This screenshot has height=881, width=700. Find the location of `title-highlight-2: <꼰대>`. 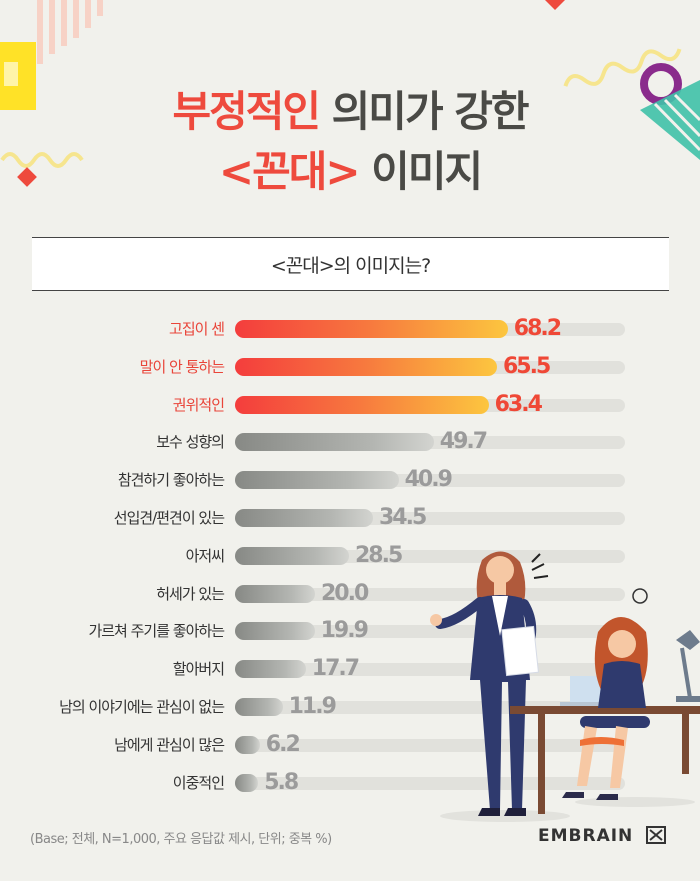

title-highlight-2: <꼰대> is located at coordinates (289, 171).